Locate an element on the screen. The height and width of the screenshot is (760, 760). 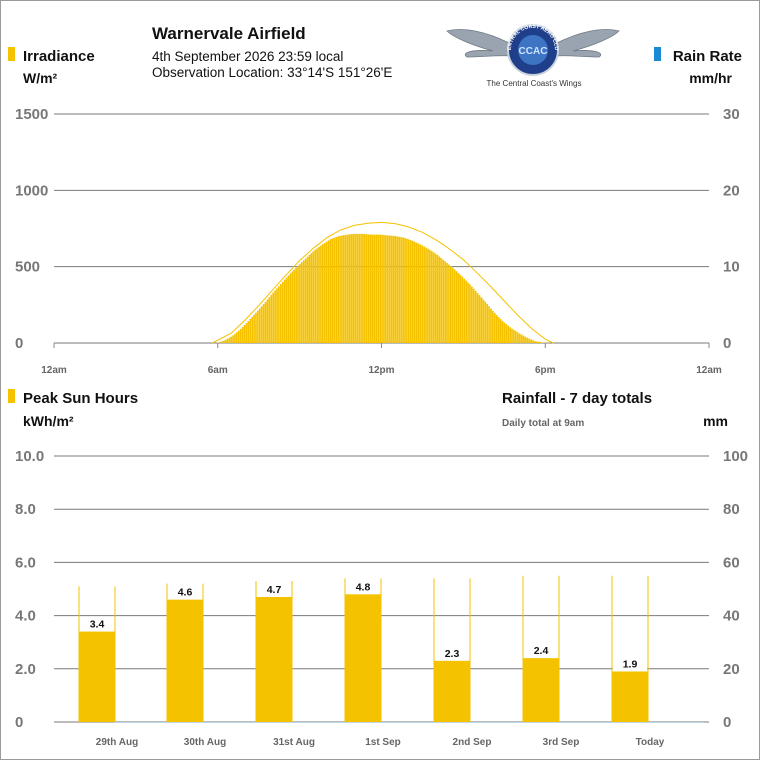
irradiance-y-tick: 0 is located at coordinates (19, 343).